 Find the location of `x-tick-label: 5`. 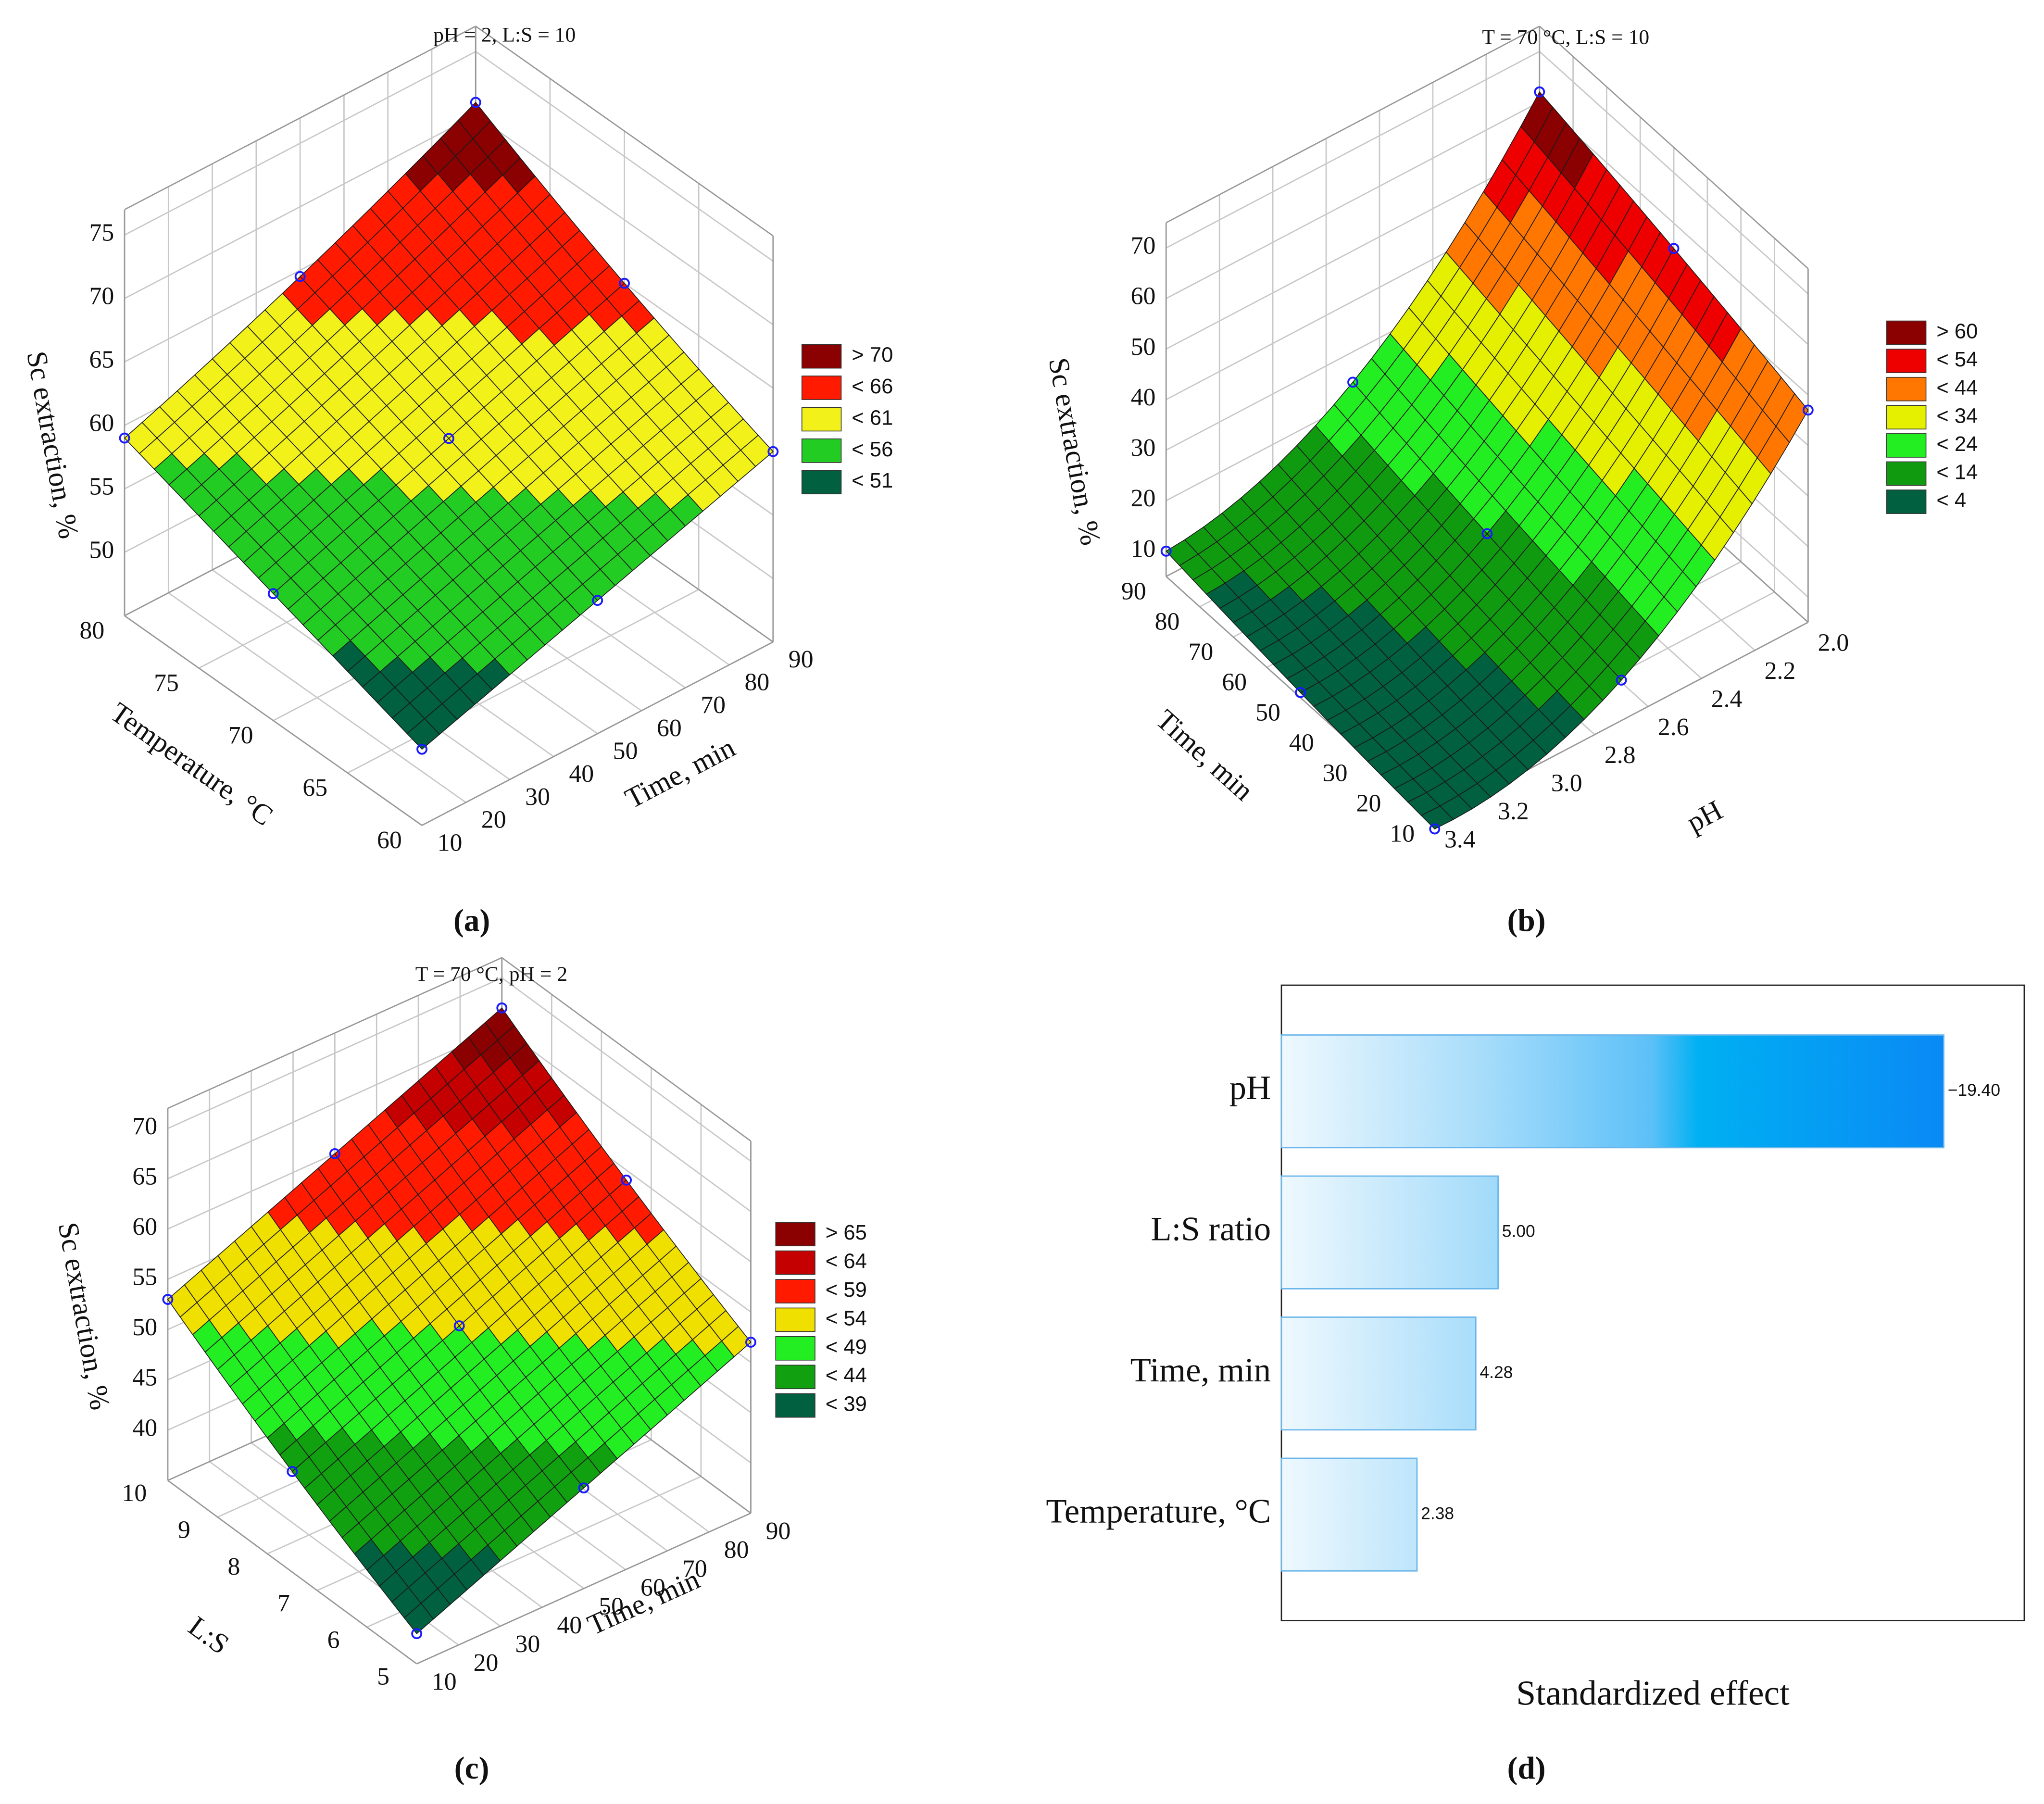

x-tick-label: 5 is located at coordinates (383, 1677).